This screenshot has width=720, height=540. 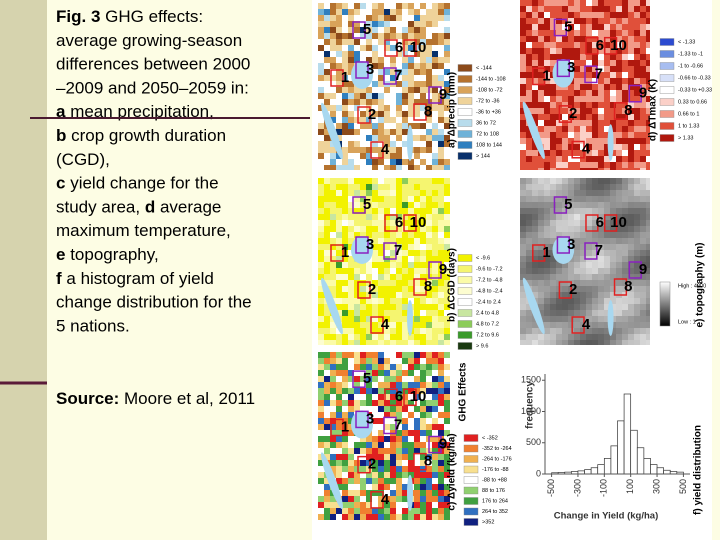 What do you see at coordinates (428, 111) in the screenshot?
I see `region-label: 8` at bounding box center [428, 111].